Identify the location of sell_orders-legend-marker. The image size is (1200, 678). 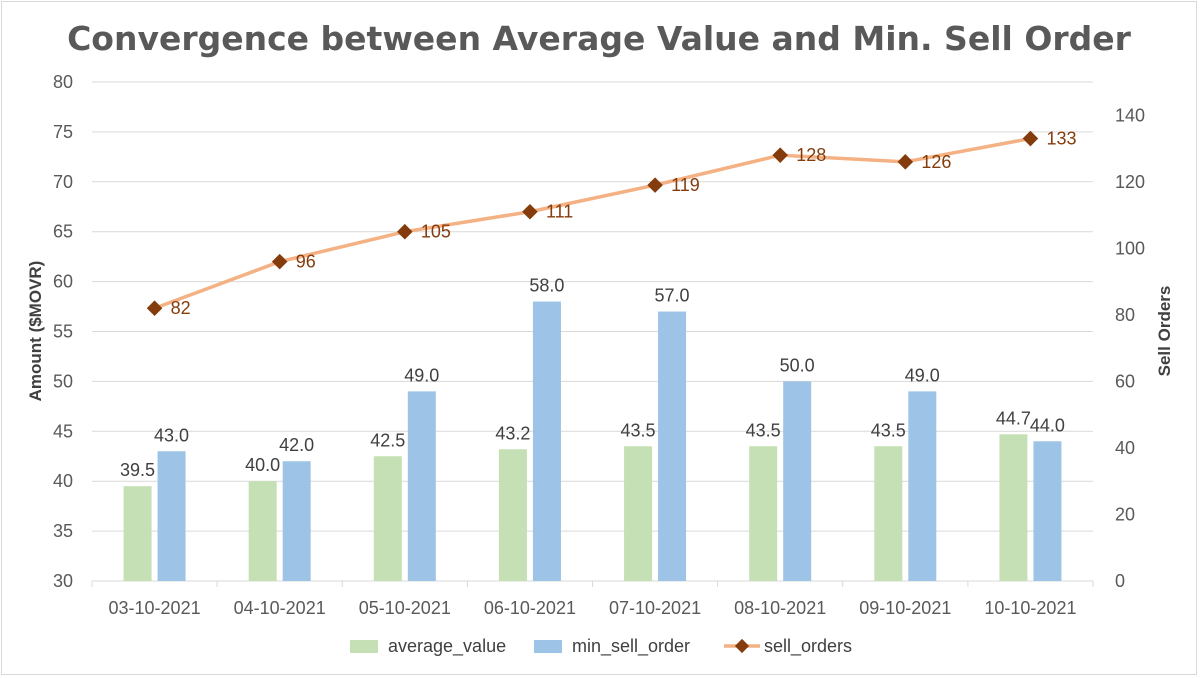
(742, 646).